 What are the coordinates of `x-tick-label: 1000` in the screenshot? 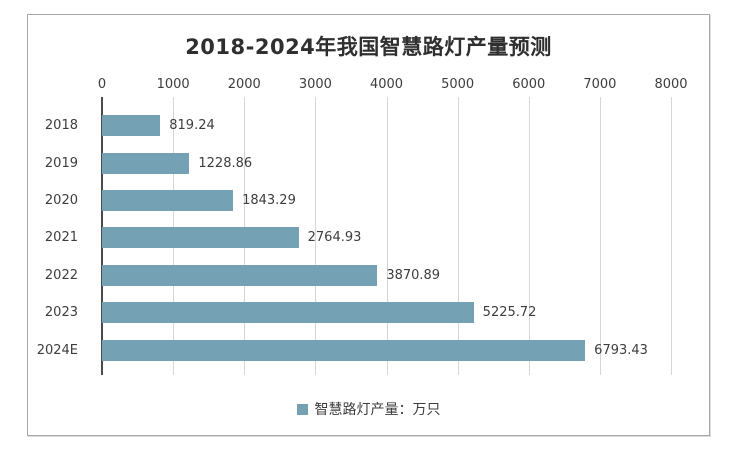 It's located at (173, 84).